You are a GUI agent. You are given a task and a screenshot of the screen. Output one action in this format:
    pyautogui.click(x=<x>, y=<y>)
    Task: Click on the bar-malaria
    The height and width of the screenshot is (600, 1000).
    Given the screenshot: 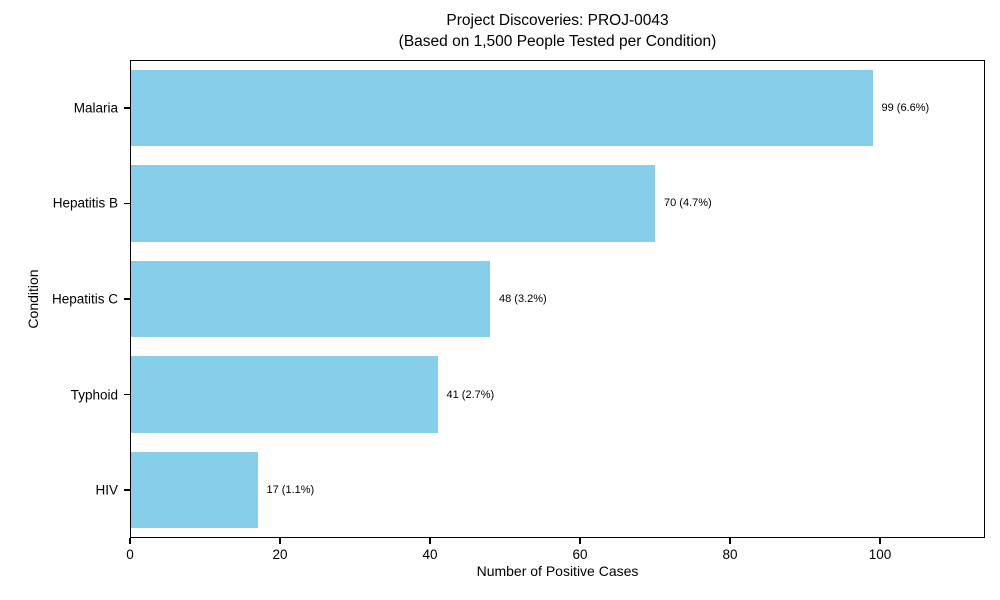 What is the action you would take?
    pyautogui.click(x=501, y=108)
    